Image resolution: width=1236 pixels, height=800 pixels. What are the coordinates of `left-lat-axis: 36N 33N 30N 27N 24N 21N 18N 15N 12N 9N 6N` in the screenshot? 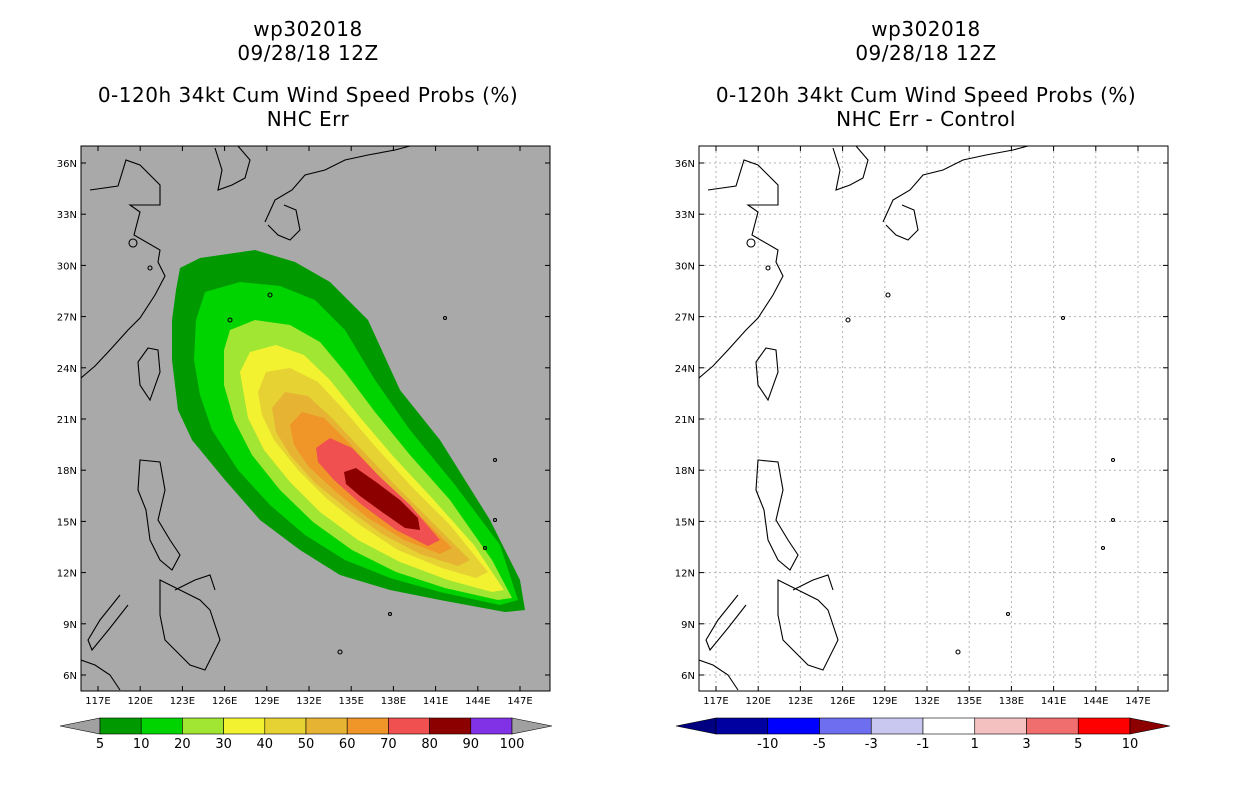 It's located at (67, 420).